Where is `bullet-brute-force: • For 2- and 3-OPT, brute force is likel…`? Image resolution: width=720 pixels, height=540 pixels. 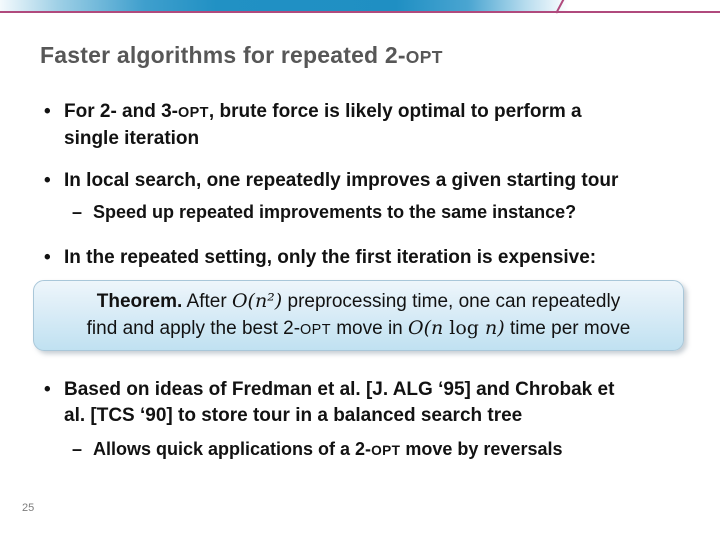
bullet-brute-force: • For 2- and 3-OPT, brute force is likel… is located at coordinates (369, 125).